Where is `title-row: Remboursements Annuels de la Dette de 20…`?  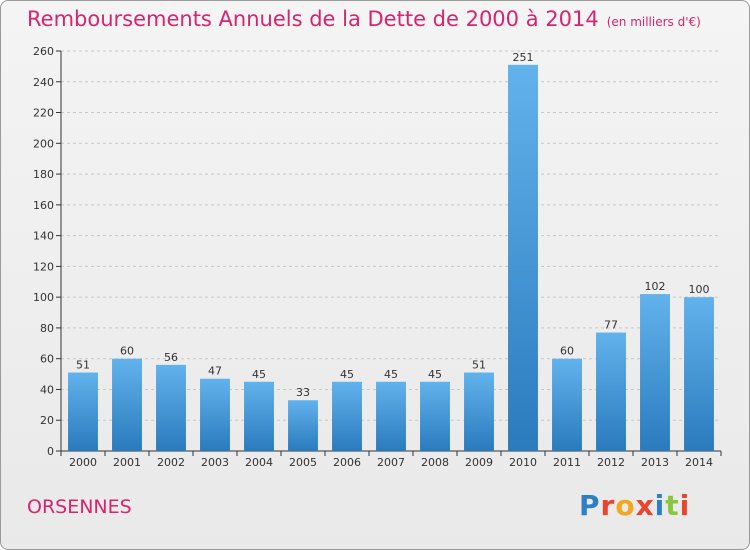
title-row: Remboursements Annuels de la Dette de 20… is located at coordinates (364, 19).